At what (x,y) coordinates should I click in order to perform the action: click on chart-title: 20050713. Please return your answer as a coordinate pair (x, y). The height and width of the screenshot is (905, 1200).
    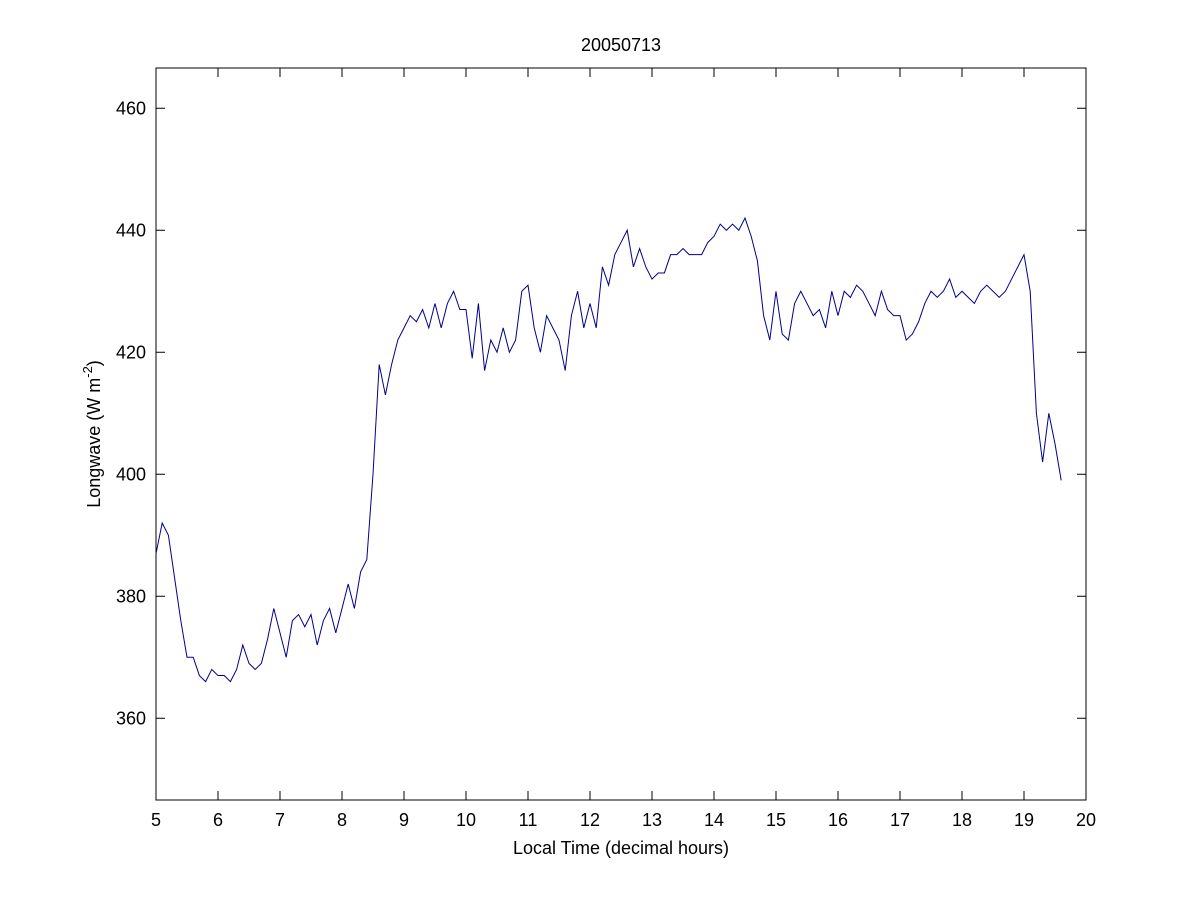
    Looking at the image, I should click on (621, 45).